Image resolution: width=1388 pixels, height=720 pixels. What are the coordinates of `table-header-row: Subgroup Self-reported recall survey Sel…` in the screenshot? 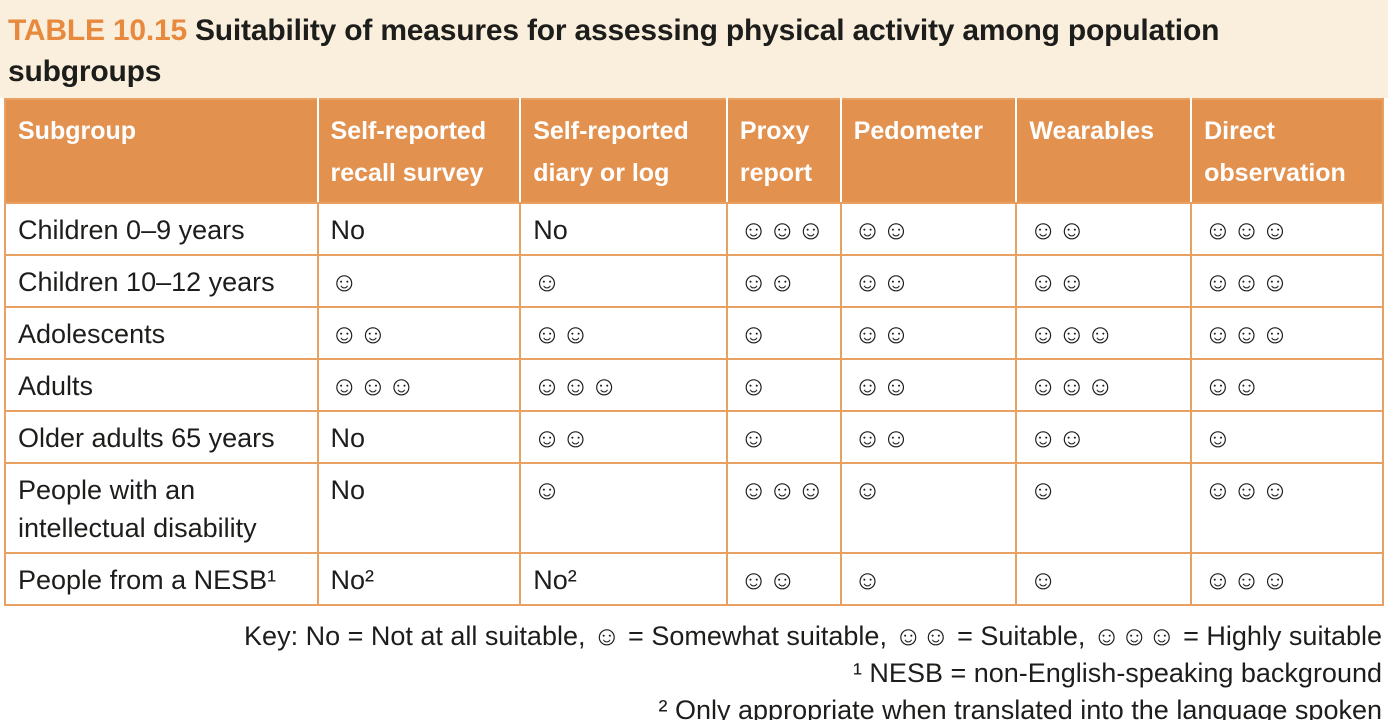 It's located at (694, 151).